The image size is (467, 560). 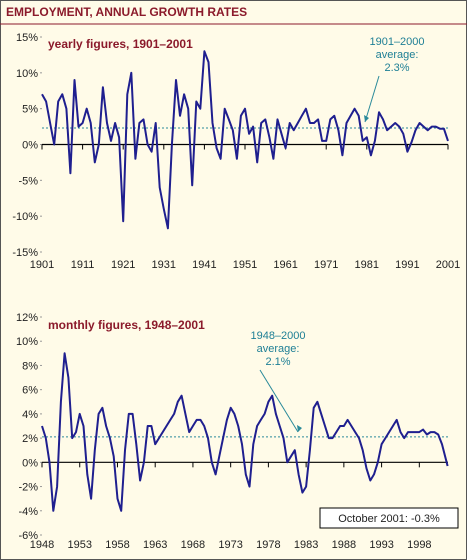 I want to click on note-box, so click(x=389, y=518).